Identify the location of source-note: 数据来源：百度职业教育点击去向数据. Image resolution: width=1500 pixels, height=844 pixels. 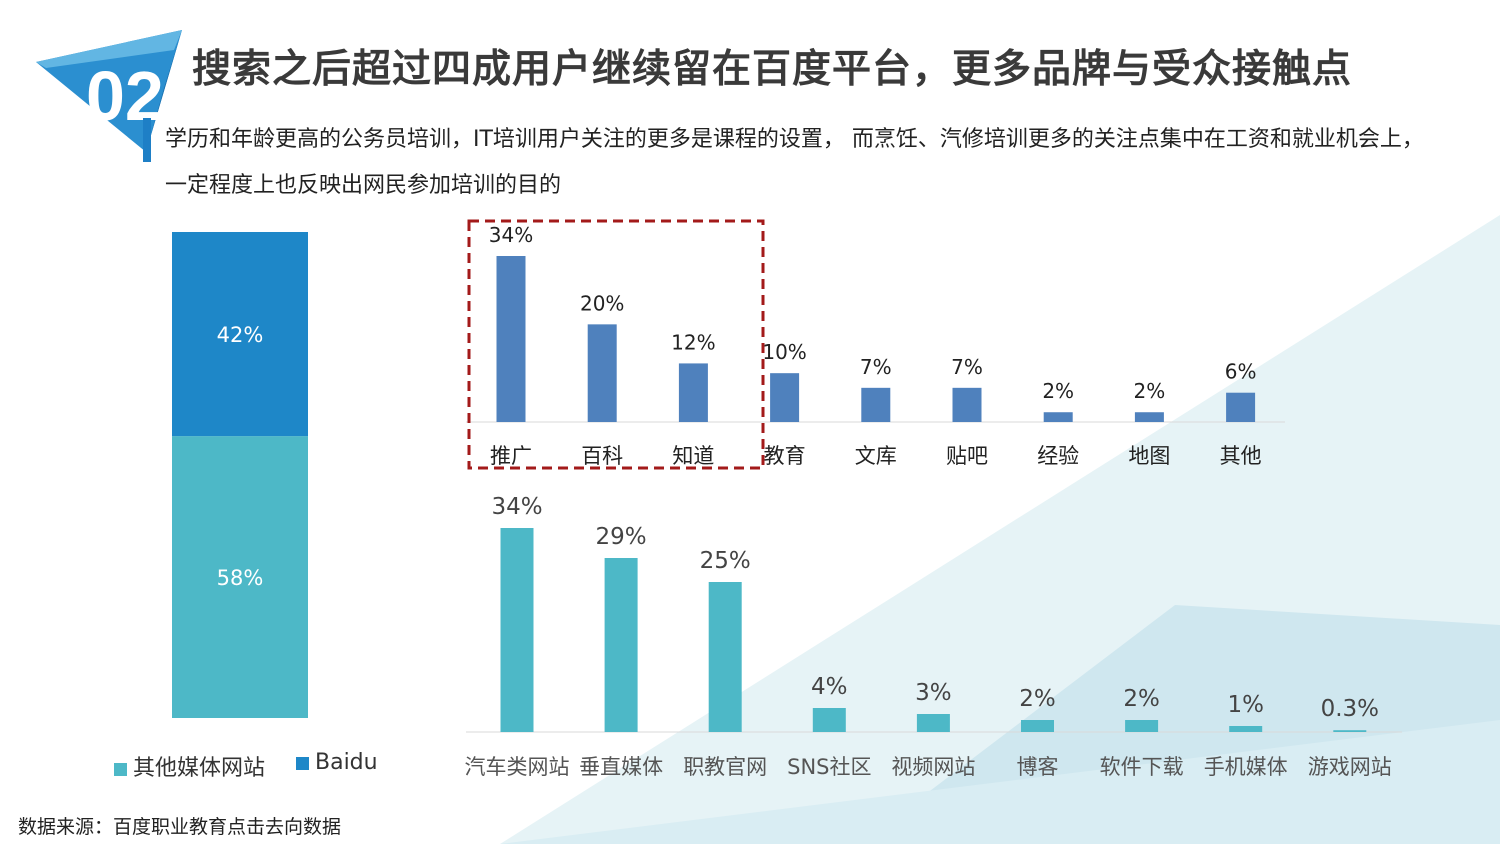
(180, 827).